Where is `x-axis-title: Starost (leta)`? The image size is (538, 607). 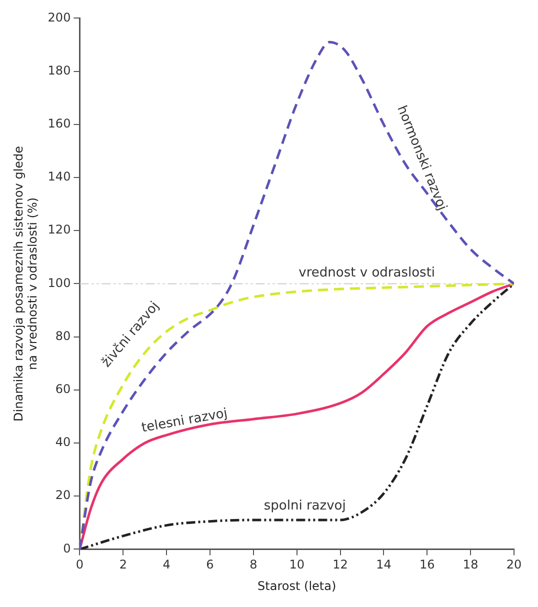
x-axis-title: Starost (leta) is located at coordinates (297, 585).